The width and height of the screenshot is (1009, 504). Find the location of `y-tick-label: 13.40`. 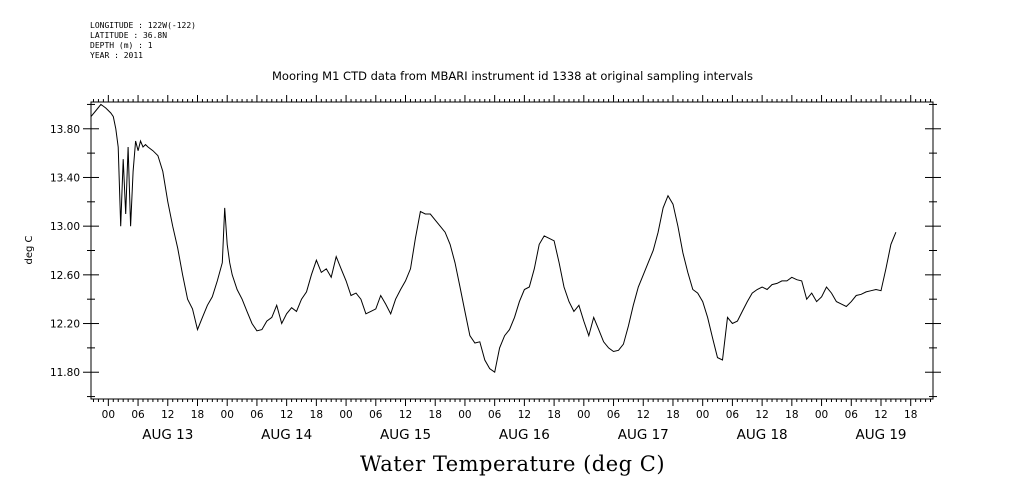

y-tick-label: 13.40 is located at coordinates (65, 178).